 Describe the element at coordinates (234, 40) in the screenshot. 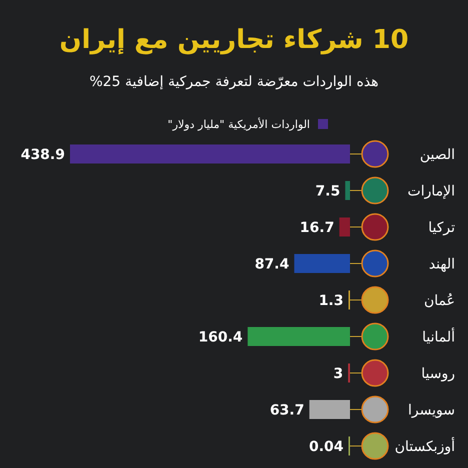

I see `chart-title: 10 شركاء تجاريين مع إيران` at that location.